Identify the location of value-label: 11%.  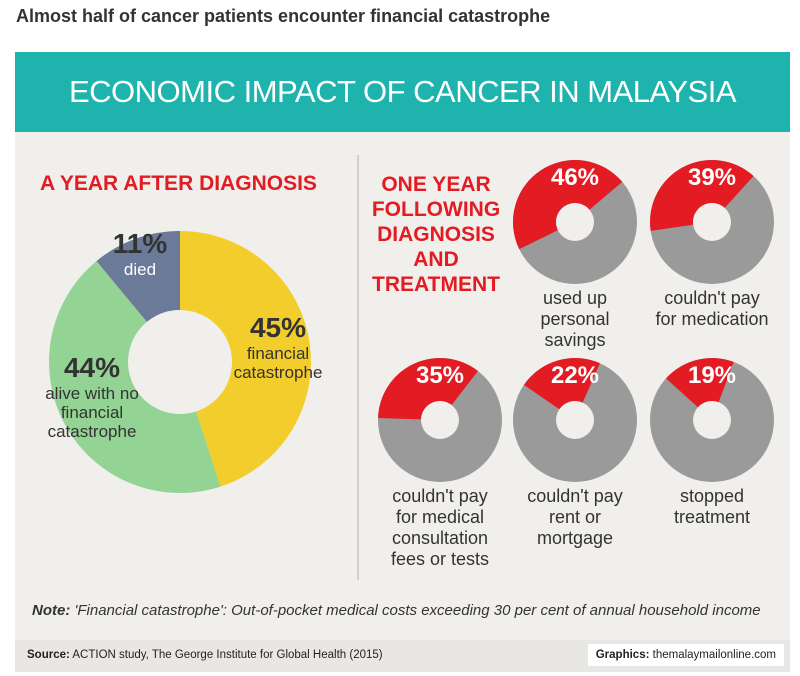
(140, 243).